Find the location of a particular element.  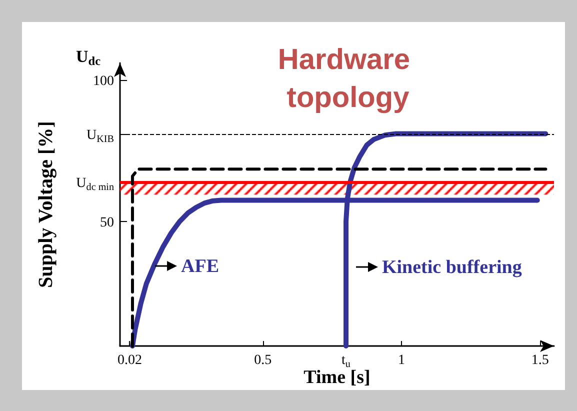

text: U$_{dc}$ is located at coordinates (89, 57).